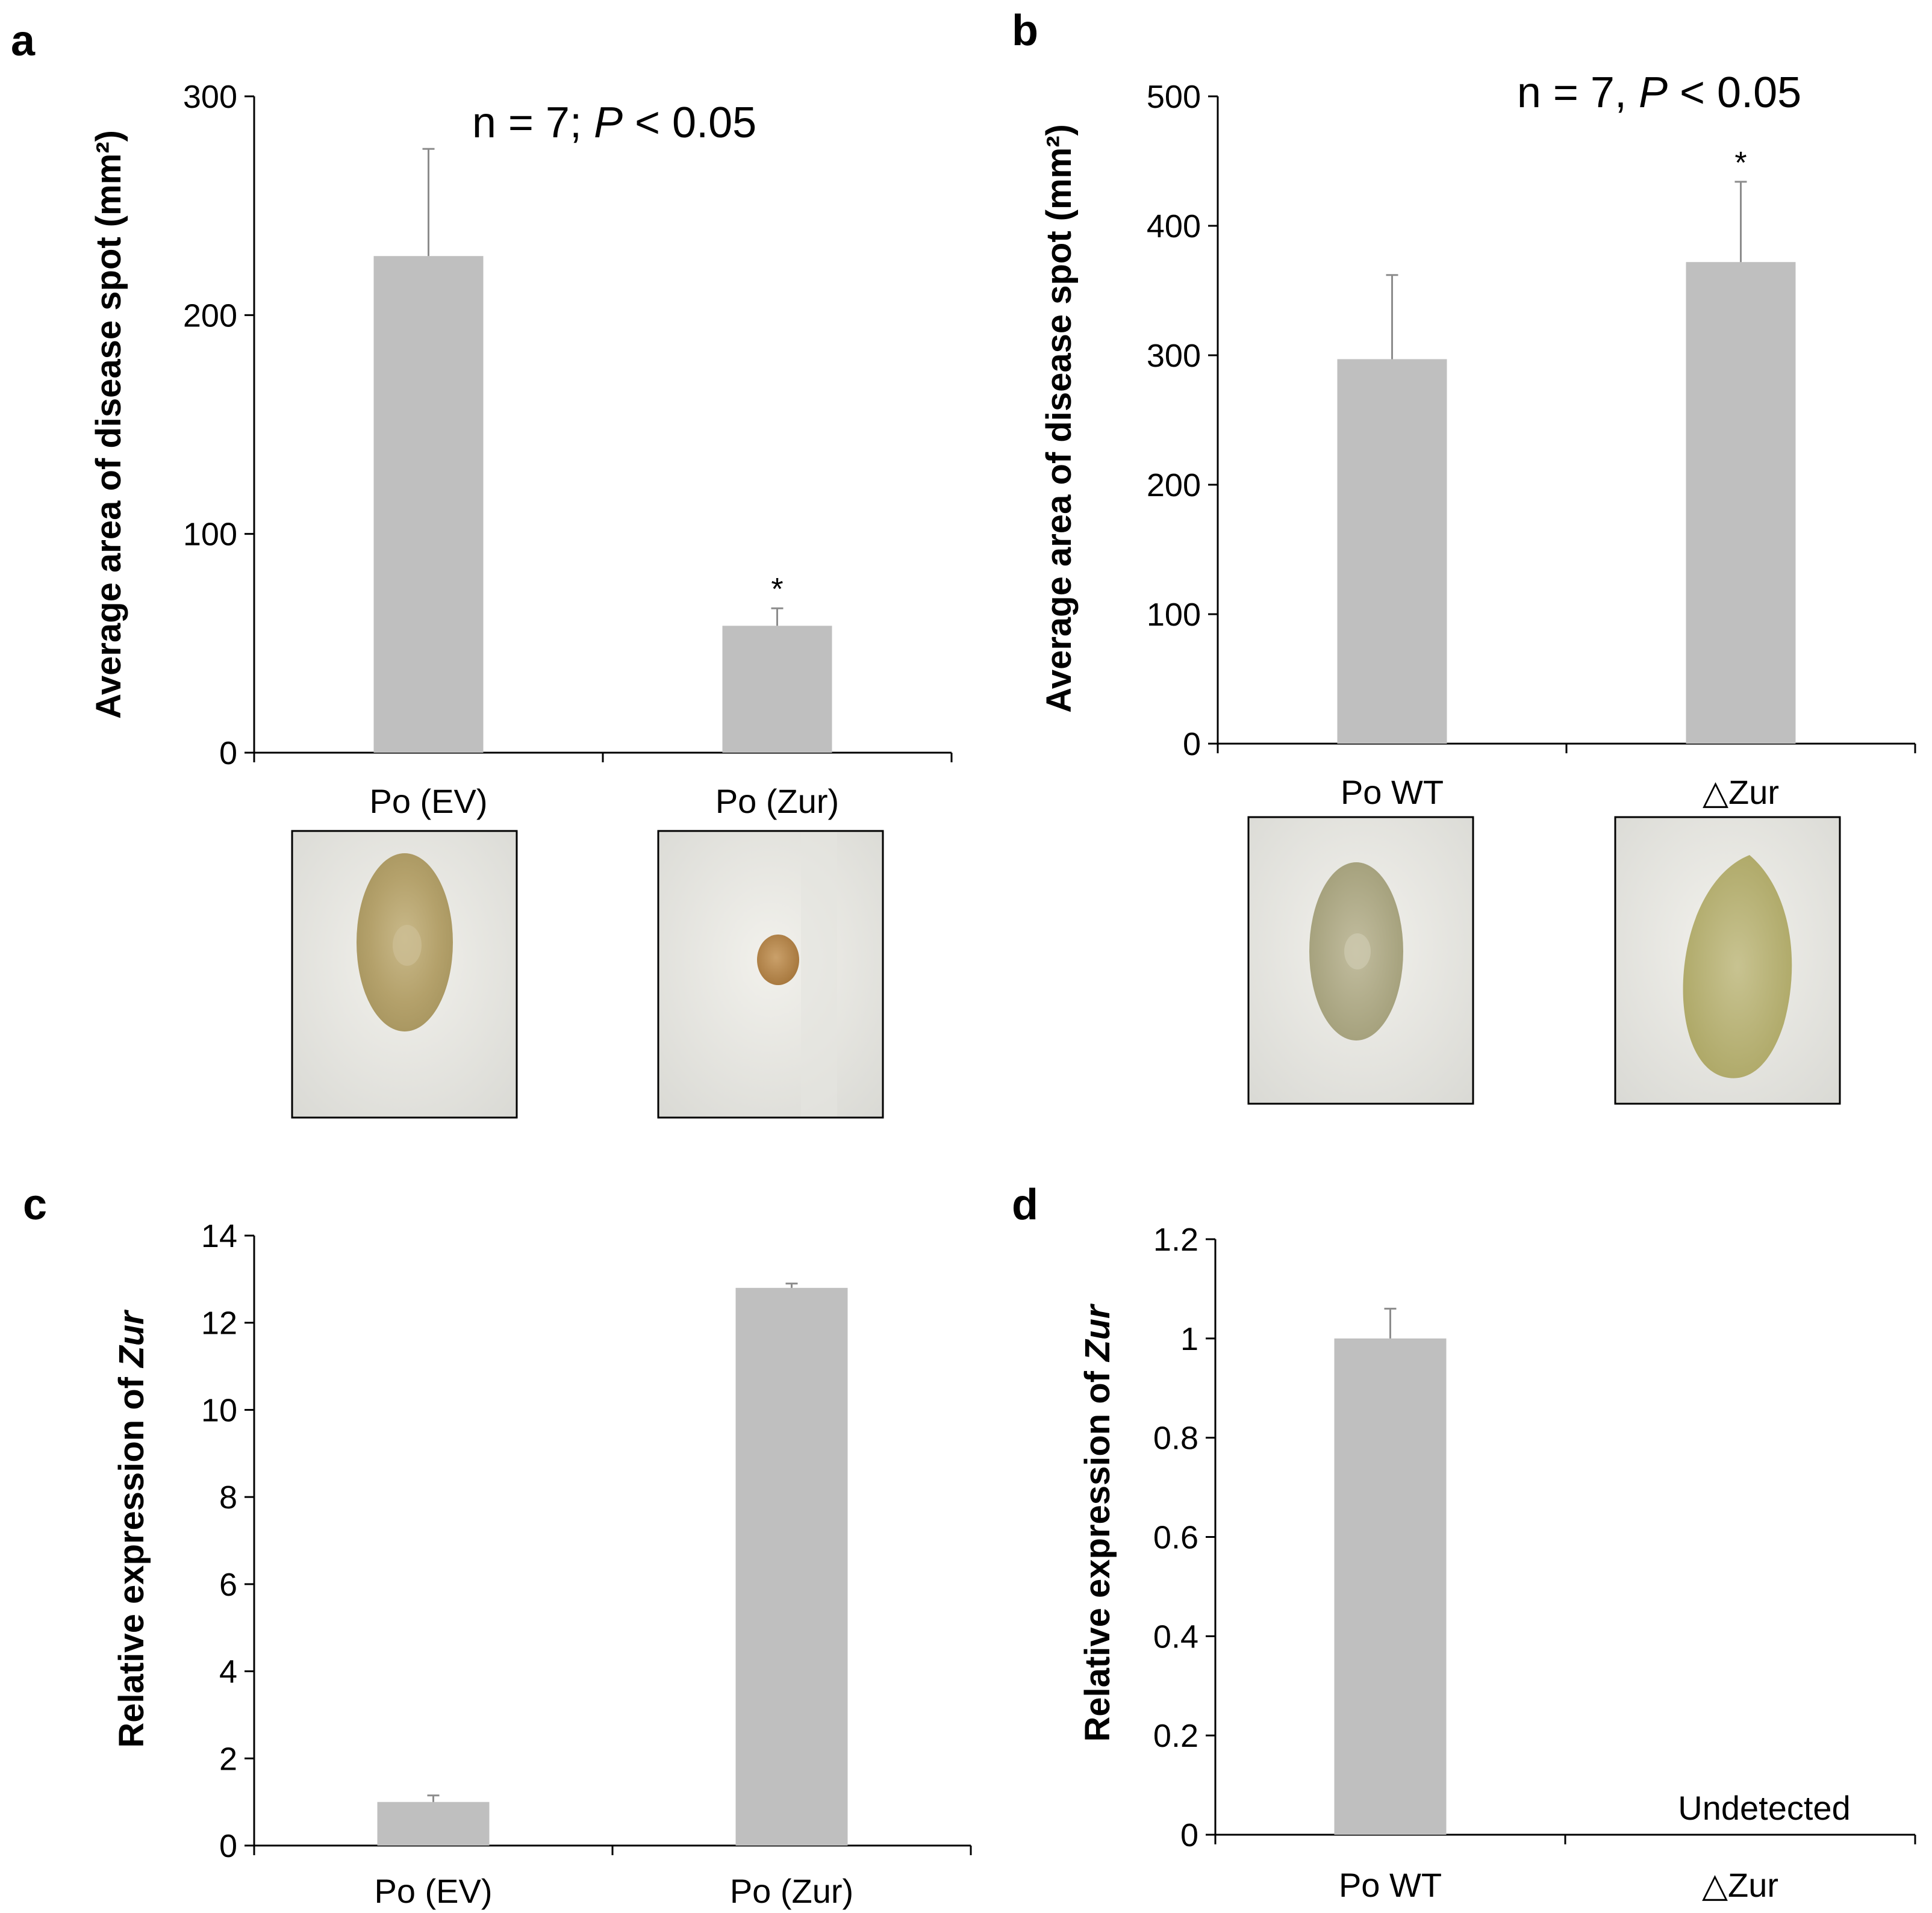 The height and width of the screenshot is (1913, 1932). I want to click on y-tick-label: 500, so click(1174, 97).